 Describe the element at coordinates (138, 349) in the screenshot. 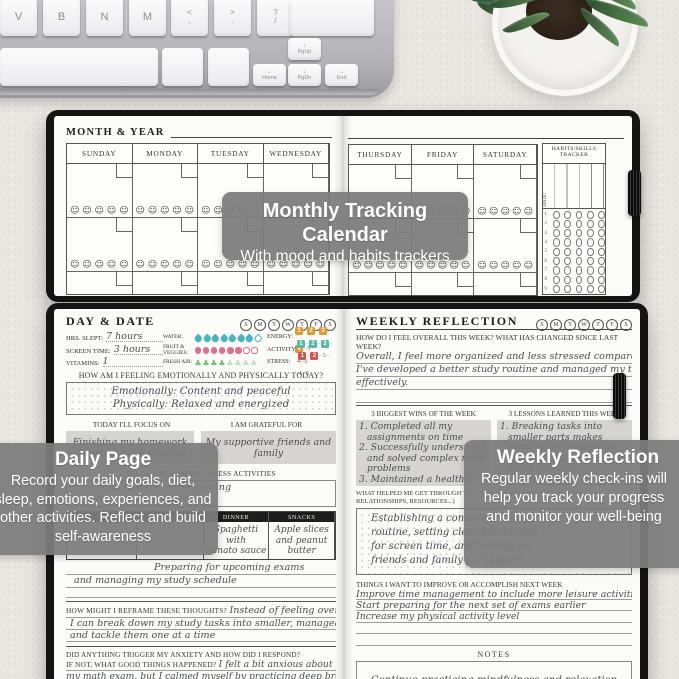

I see `stat-value: 3 hours` at that location.